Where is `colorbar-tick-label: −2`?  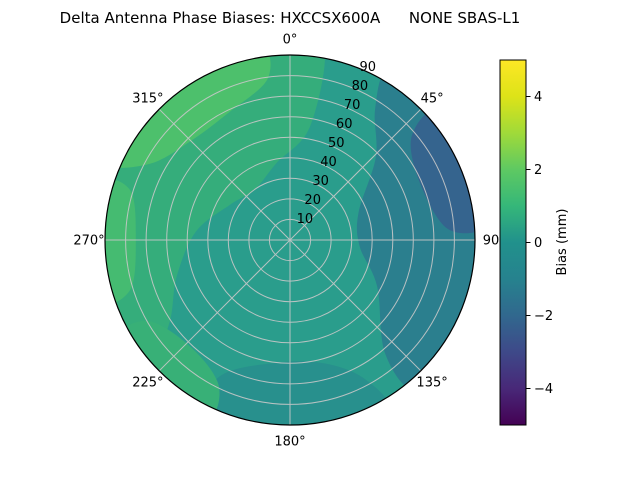
colorbar-tick-label: −2 is located at coordinates (543, 316).